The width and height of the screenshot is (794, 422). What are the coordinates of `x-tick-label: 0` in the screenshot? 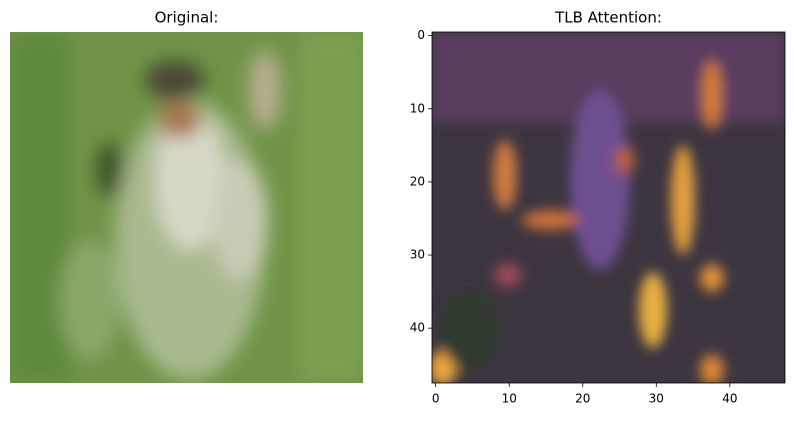 It's located at (436, 399).